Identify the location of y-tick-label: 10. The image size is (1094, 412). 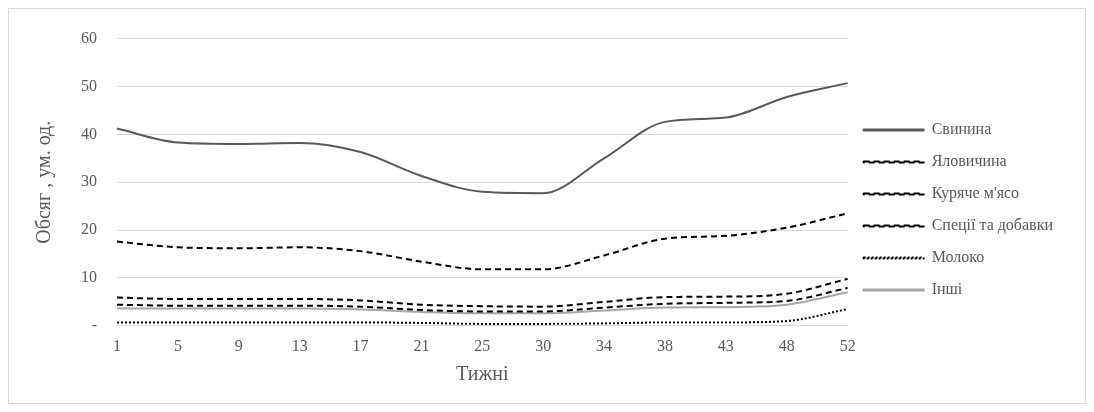
(89, 277).